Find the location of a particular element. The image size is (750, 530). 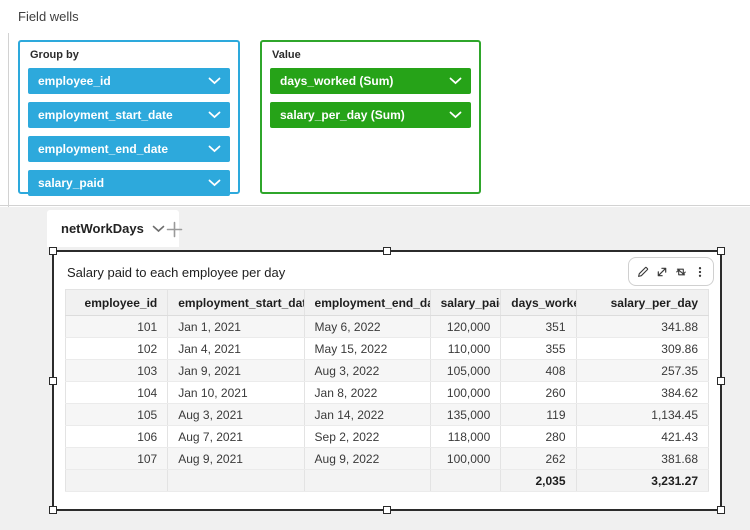

sheet-tab-networkdays: netWorkDays is located at coordinates (113, 228).